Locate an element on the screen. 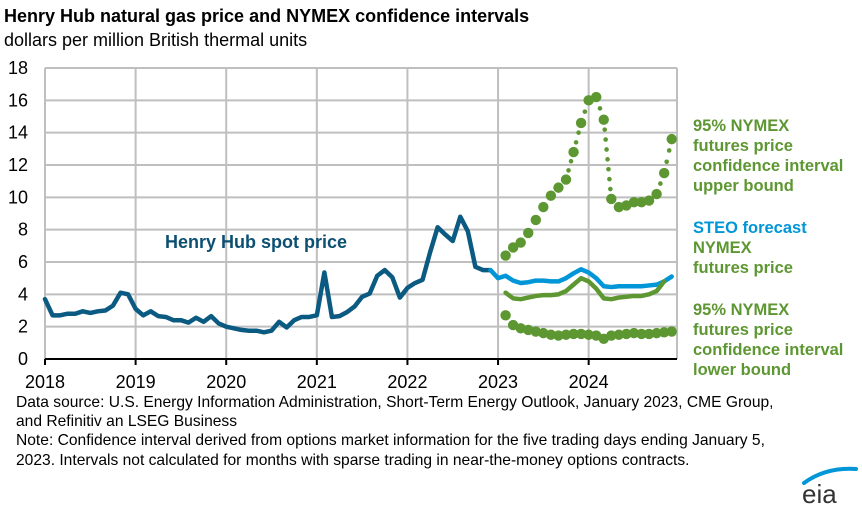  y-tick-label: 8 is located at coordinates (23, 230).